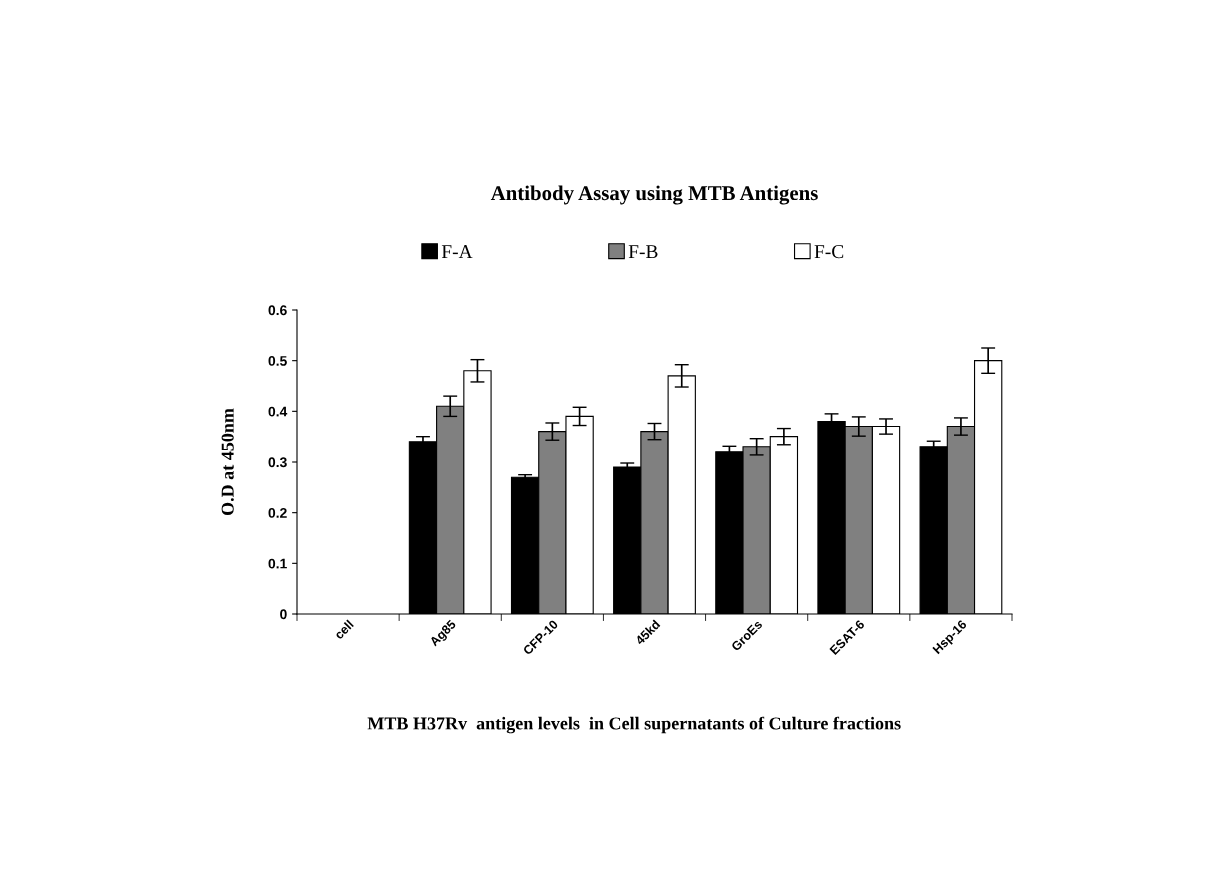 This screenshot has height=879, width=1208. Describe the element at coordinates (634, 725) in the screenshot. I see `x-axis-title: MTB H37Rv antigen levels in Cell supernatants of Culture fractions` at that location.